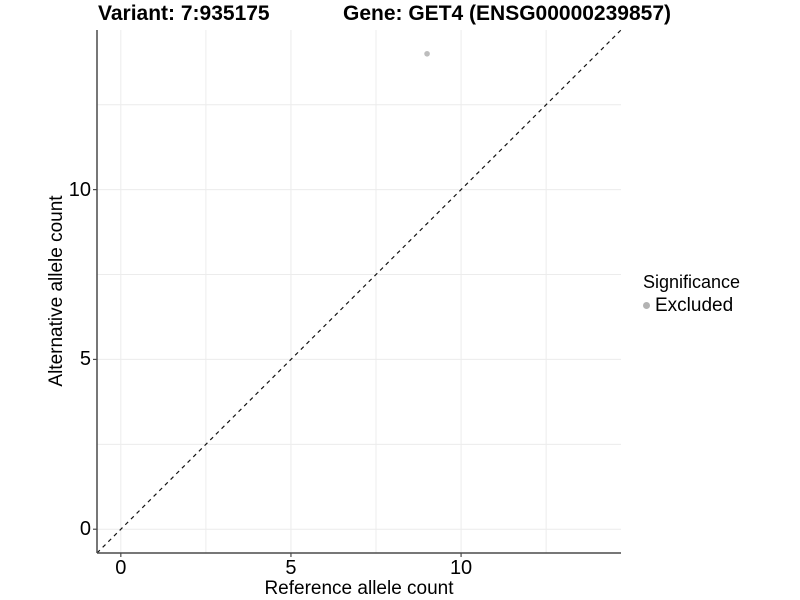 This screenshot has height=600, width=800. Describe the element at coordinates (692, 282) in the screenshot. I see `legend-title: Significance` at that location.